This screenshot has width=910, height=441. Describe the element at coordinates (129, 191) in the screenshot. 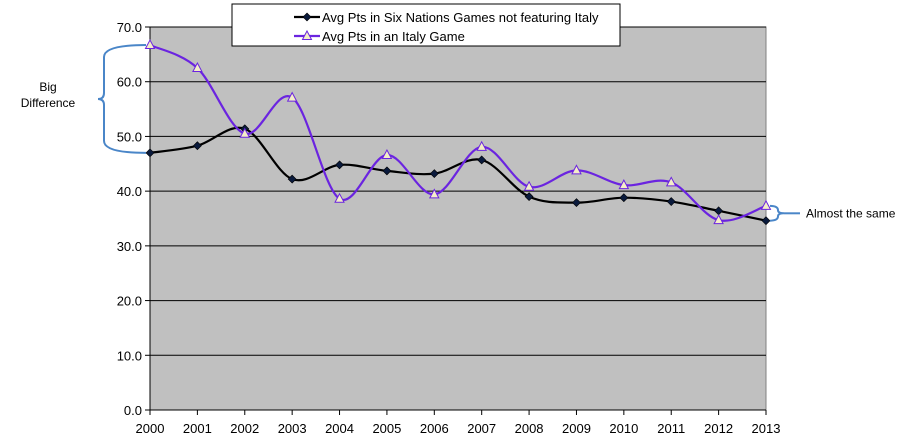

I see `y-tick-label: 40.0` at that location.